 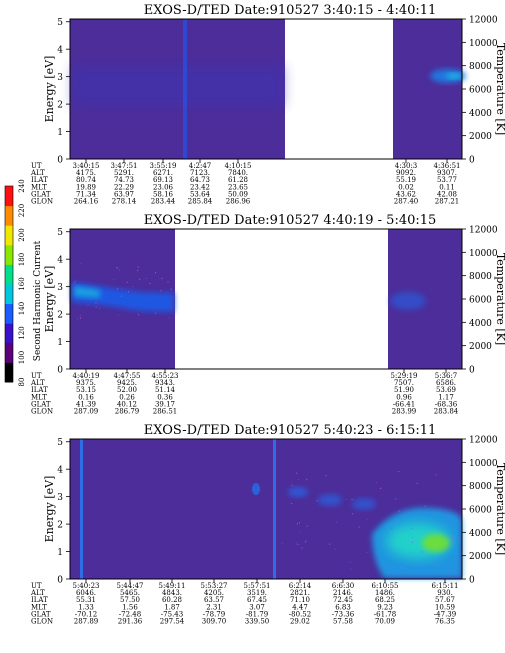 What do you see at coordinates (172, 593) in the screenshot?
I see `ephemeris-value: 4843.` at bounding box center [172, 593].